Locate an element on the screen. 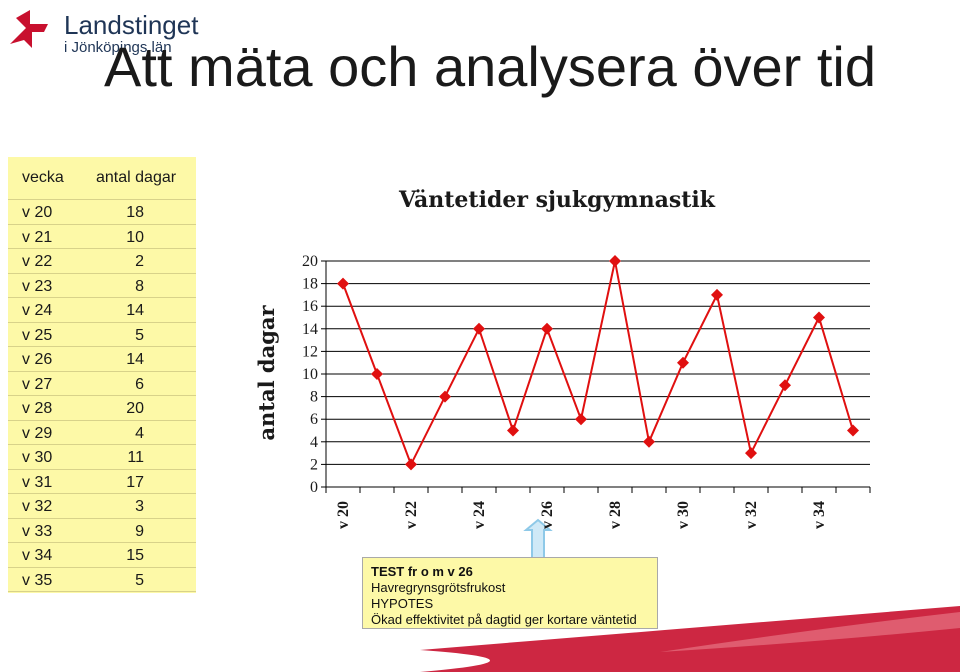 The height and width of the screenshot is (672, 960). col-header-week: vecka is located at coordinates (43, 177).